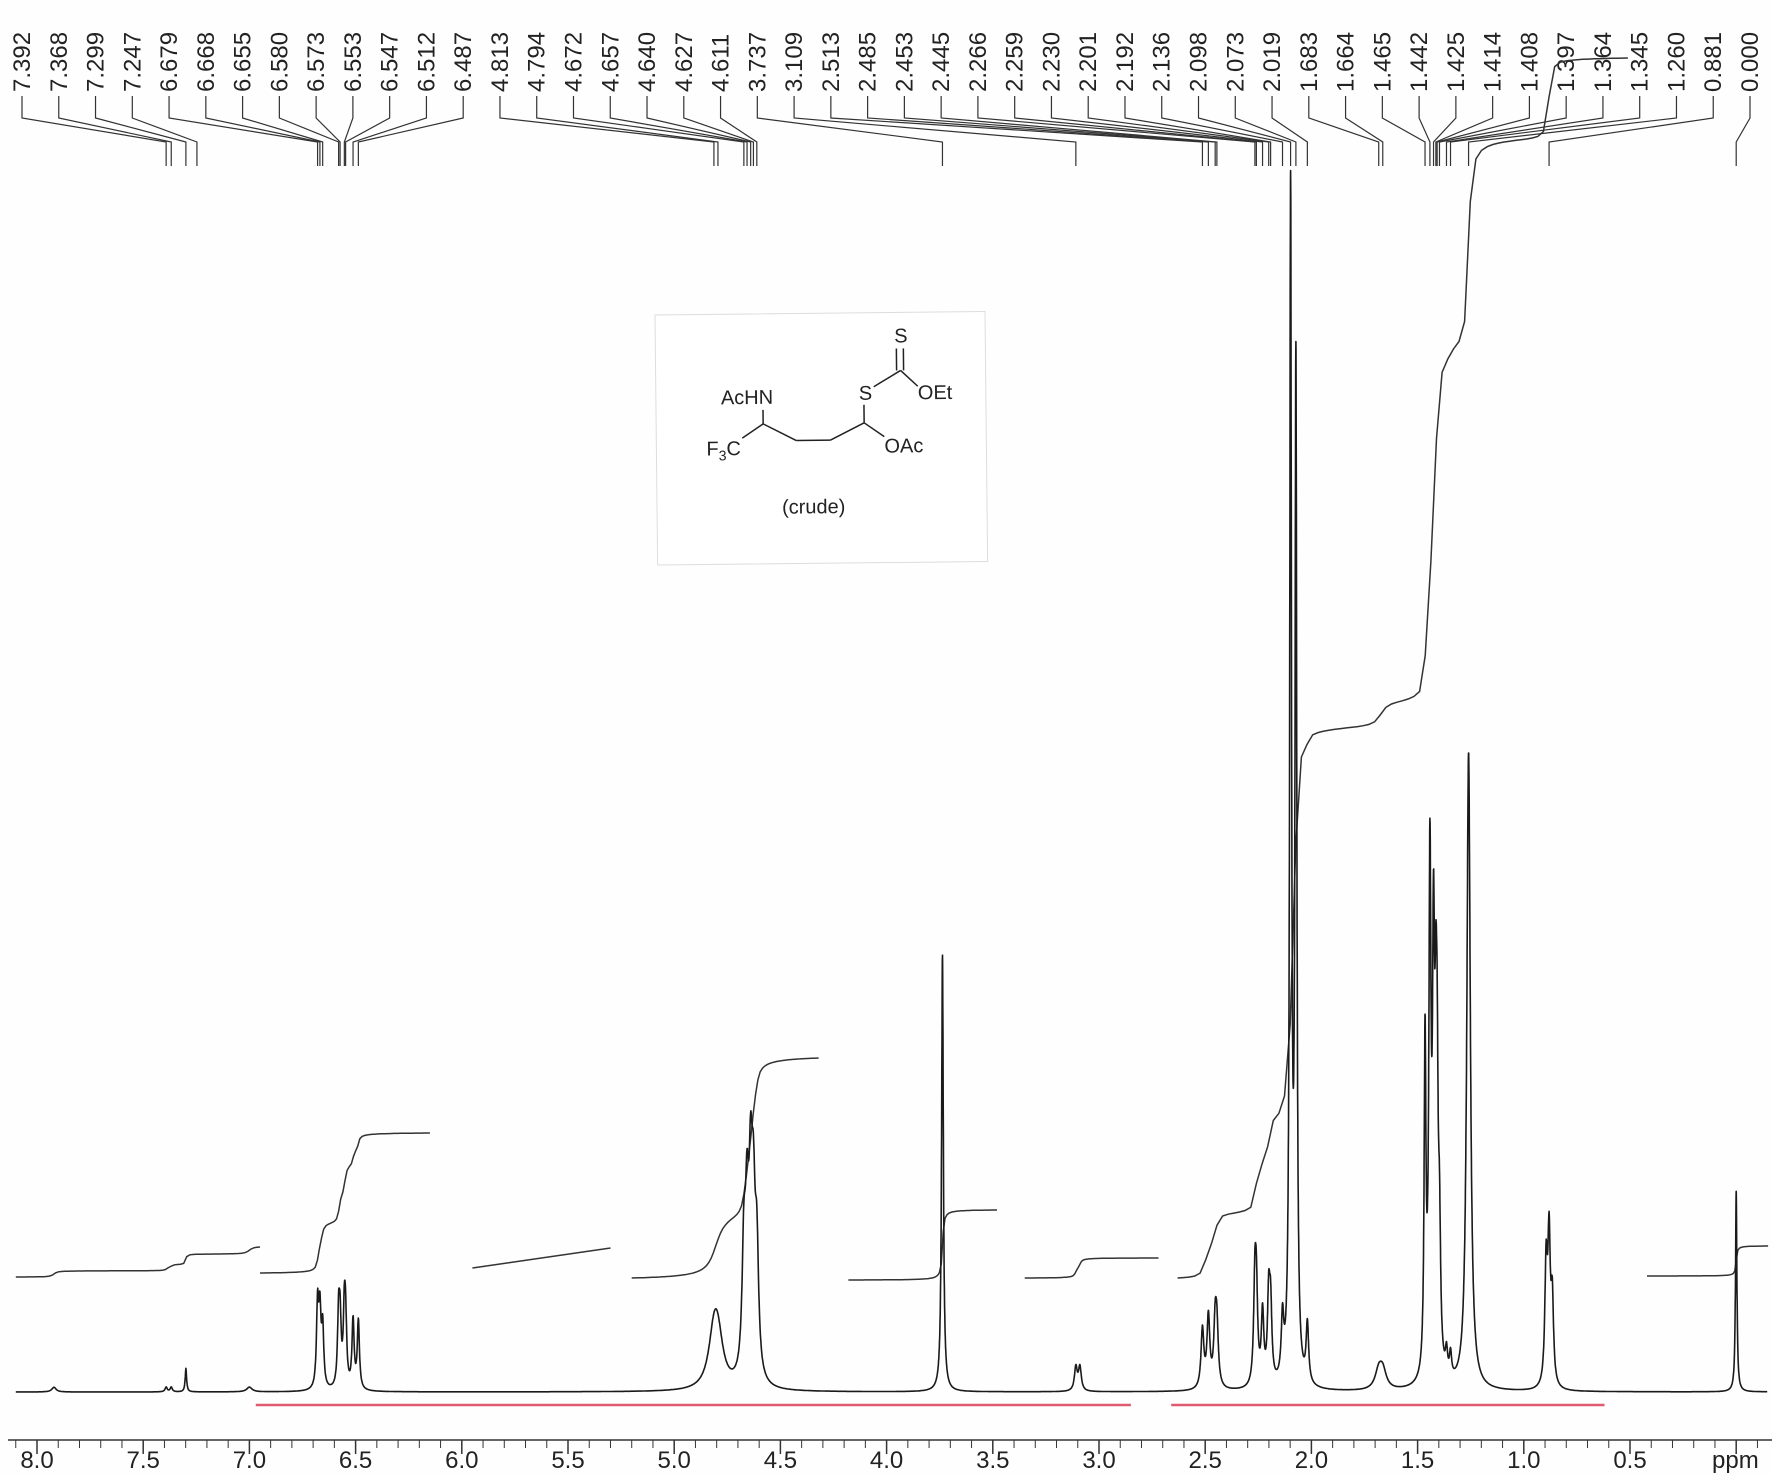 Image resolution: width=1772 pixels, height=1476 pixels. Describe the element at coordinates (279, 62) in the screenshot. I see `peak-shift-label: 6.580` at that location.